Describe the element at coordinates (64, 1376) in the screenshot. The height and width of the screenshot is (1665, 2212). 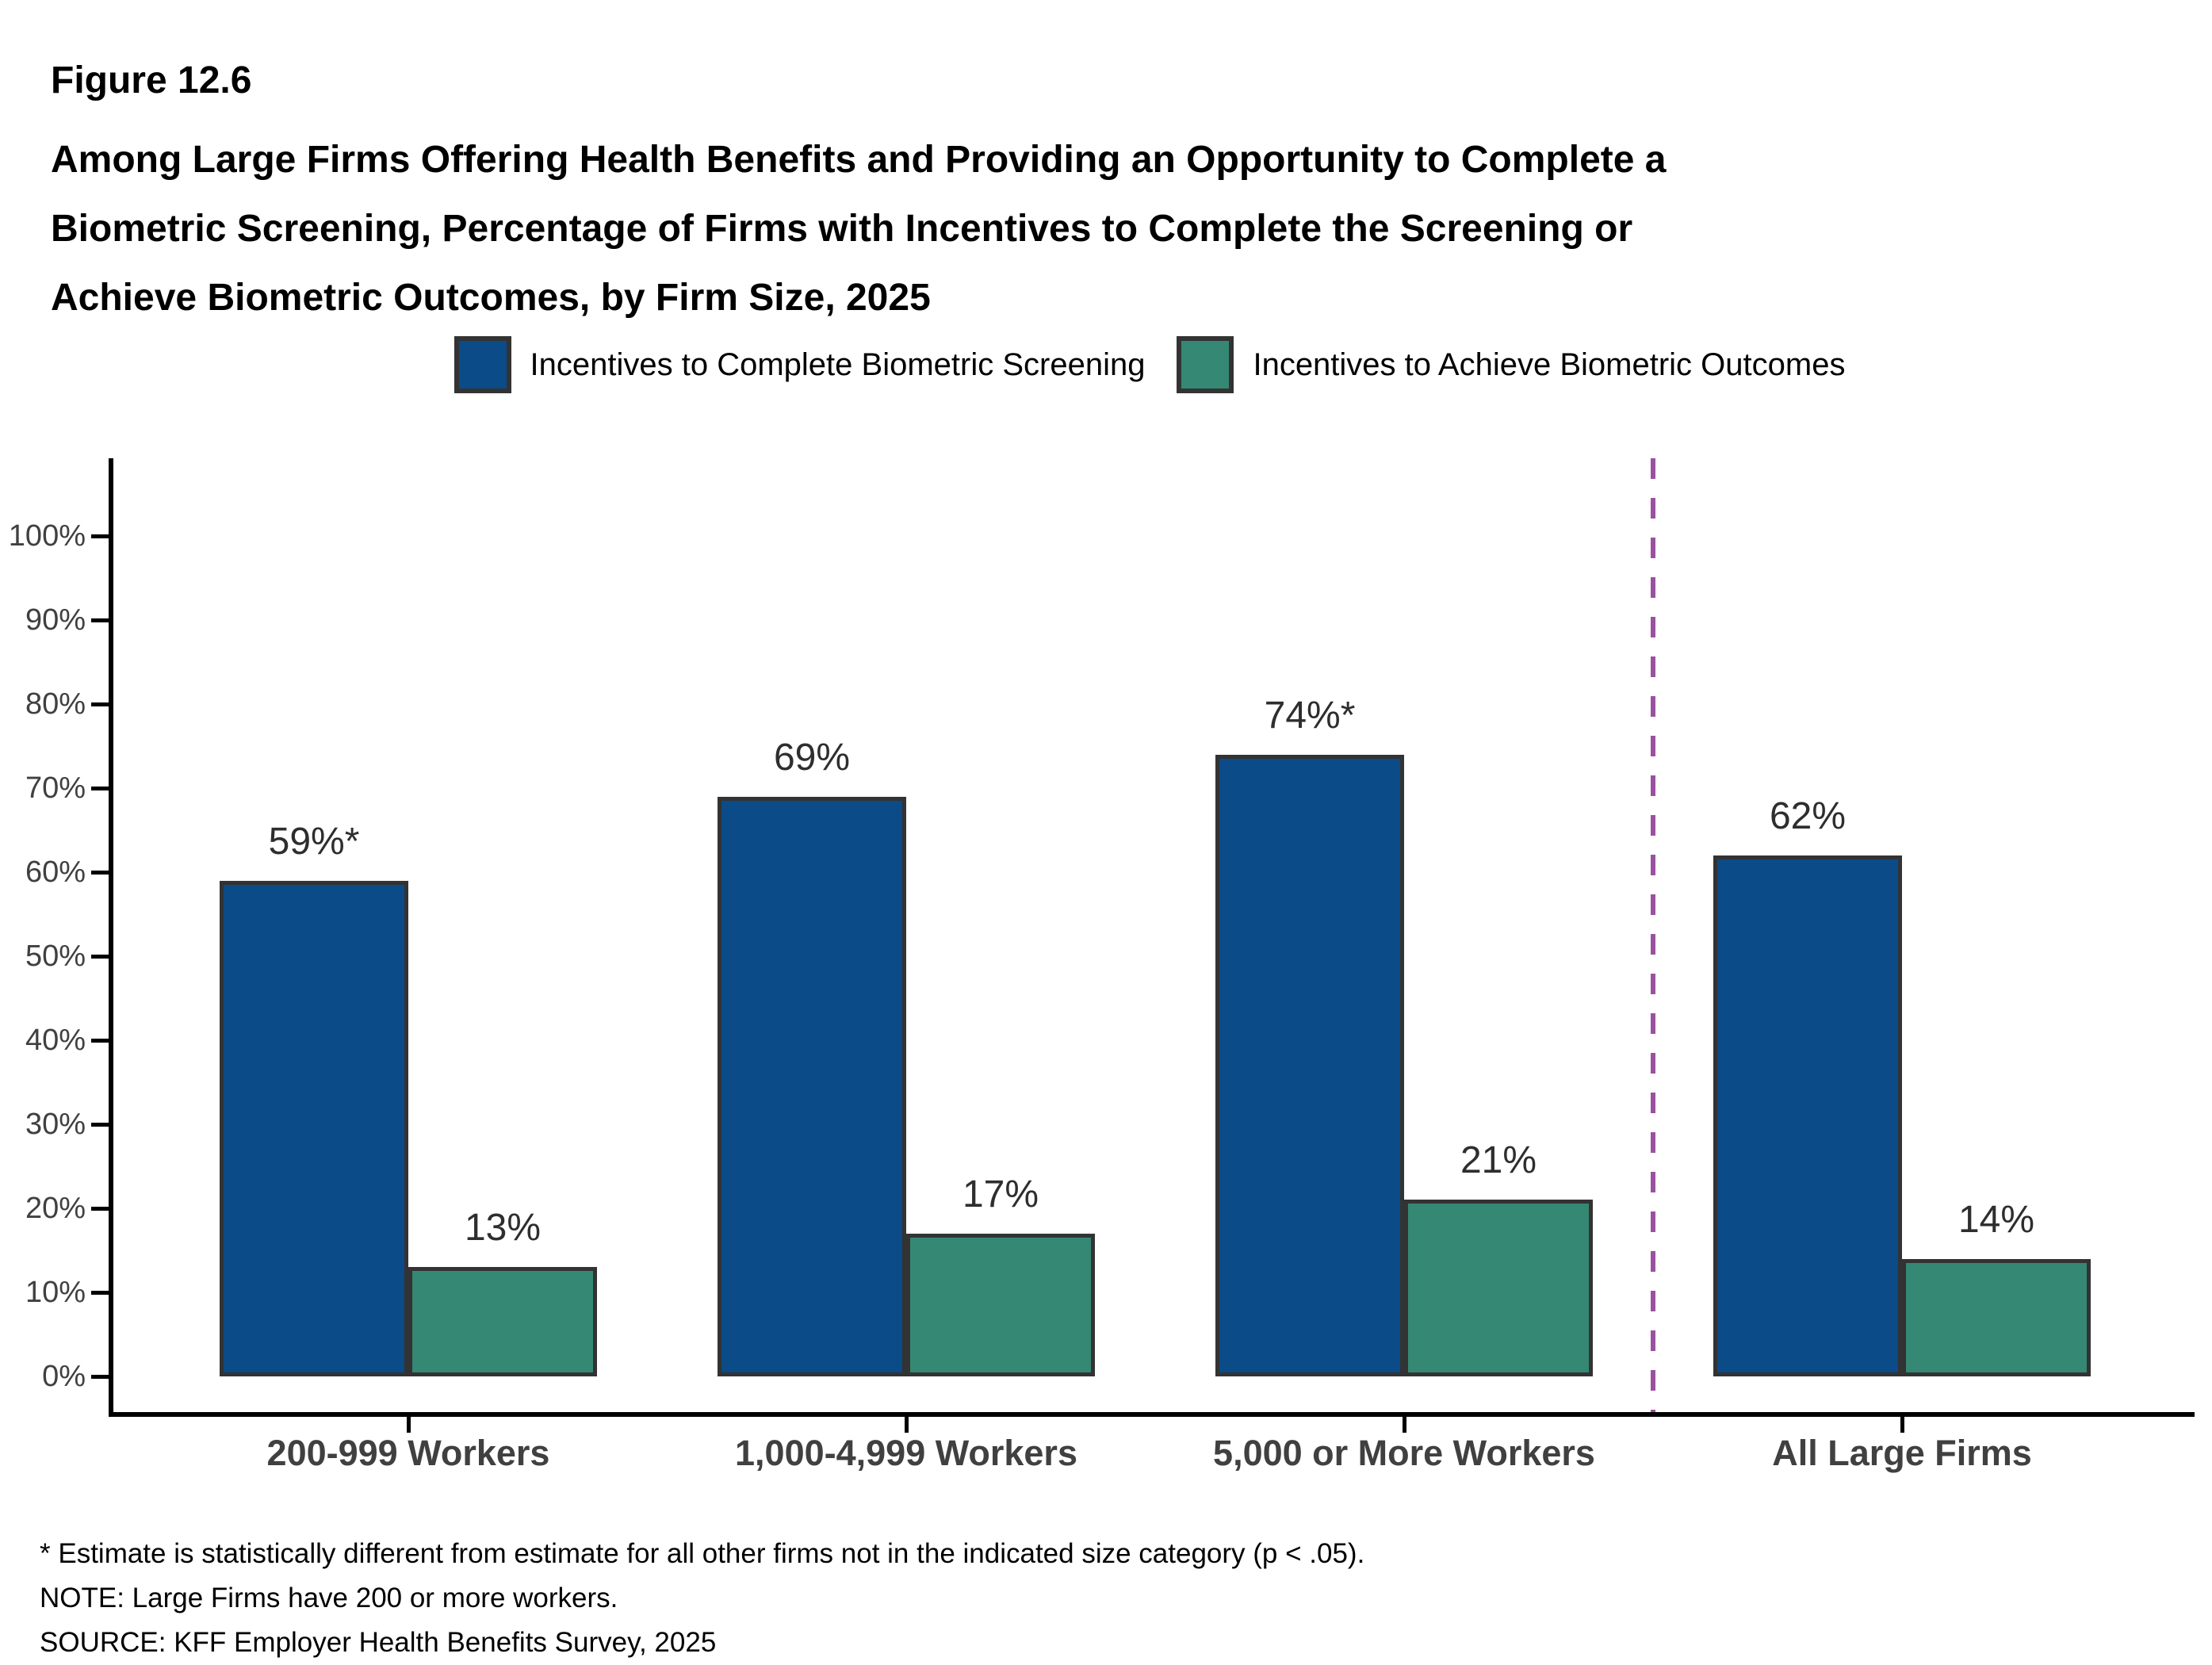
I see `y-axis-tick-label: 0%` at that location.